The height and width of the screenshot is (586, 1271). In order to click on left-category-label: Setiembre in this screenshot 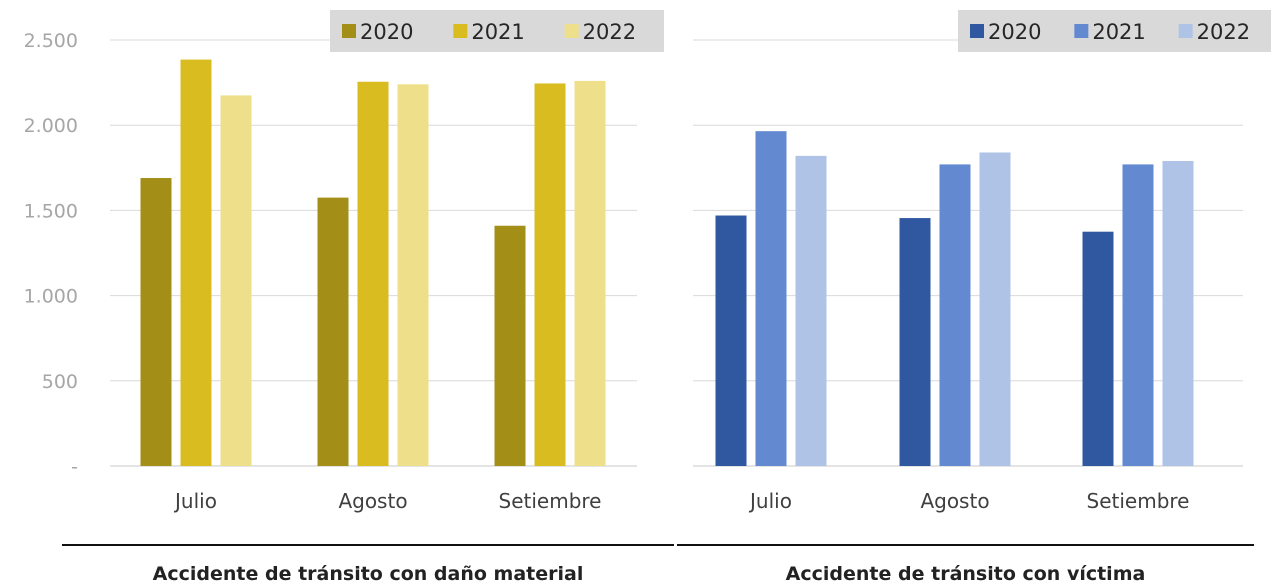, I will do `click(550, 501)`.